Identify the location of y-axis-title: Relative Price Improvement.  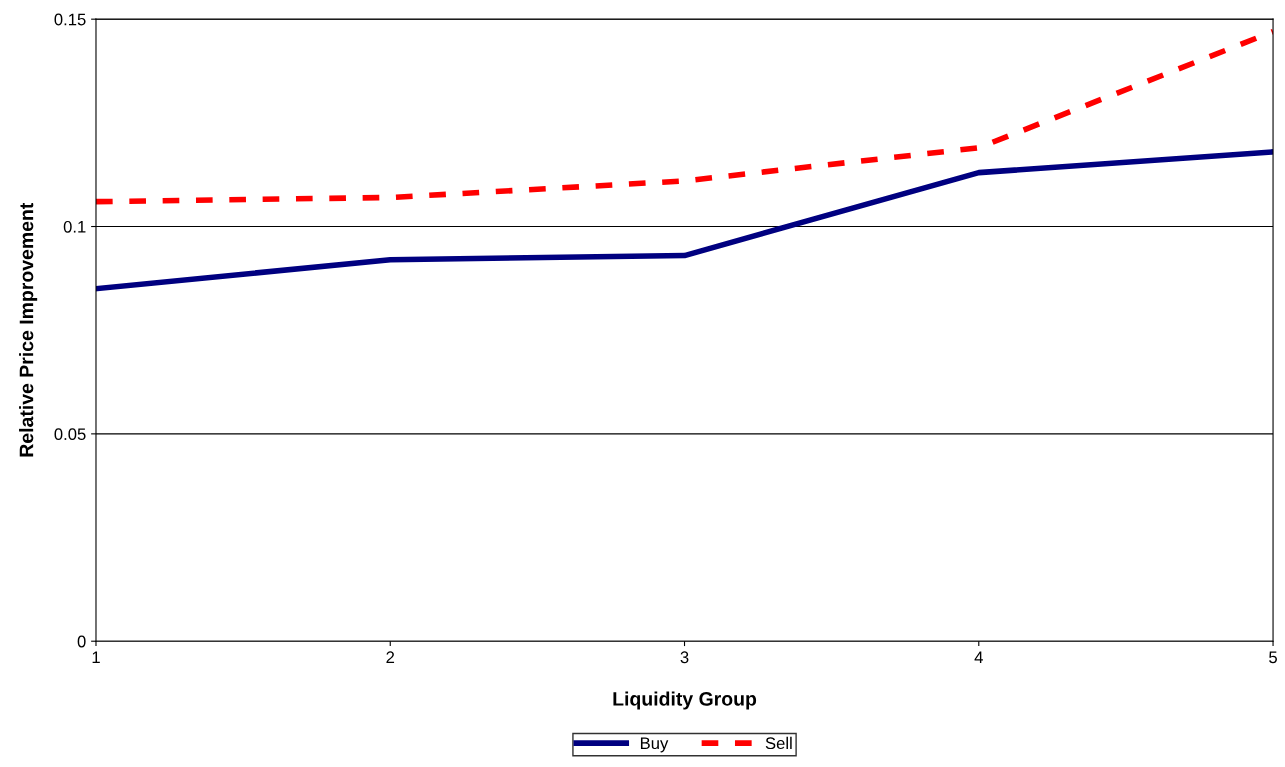
(28, 329).